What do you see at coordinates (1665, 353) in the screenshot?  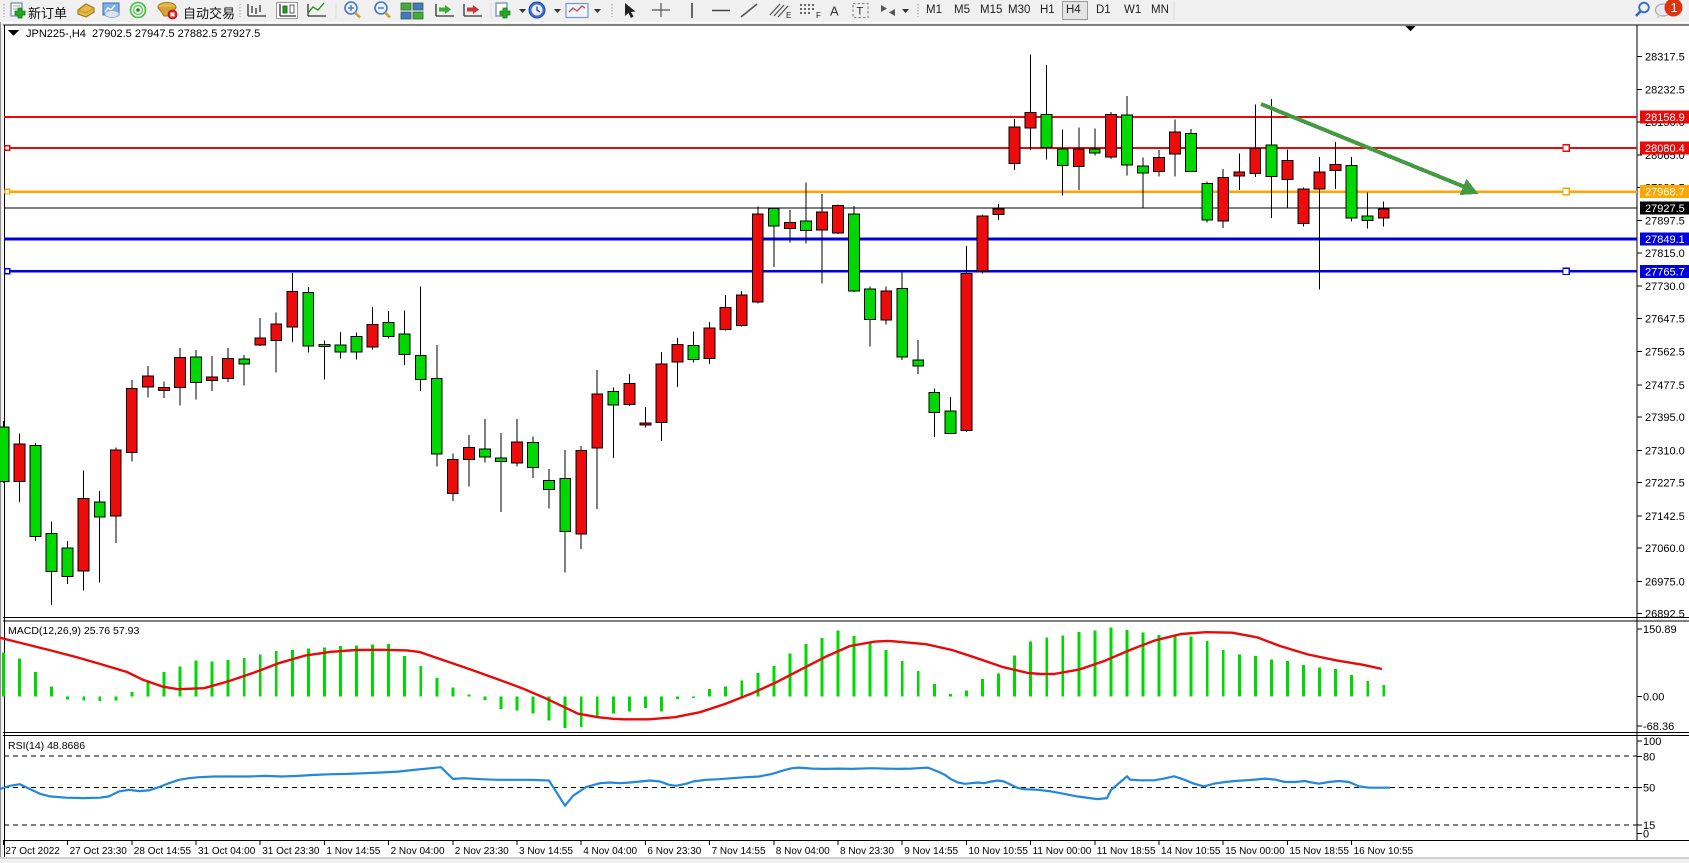 I see `svg-text: 27562.5` at bounding box center [1665, 353].